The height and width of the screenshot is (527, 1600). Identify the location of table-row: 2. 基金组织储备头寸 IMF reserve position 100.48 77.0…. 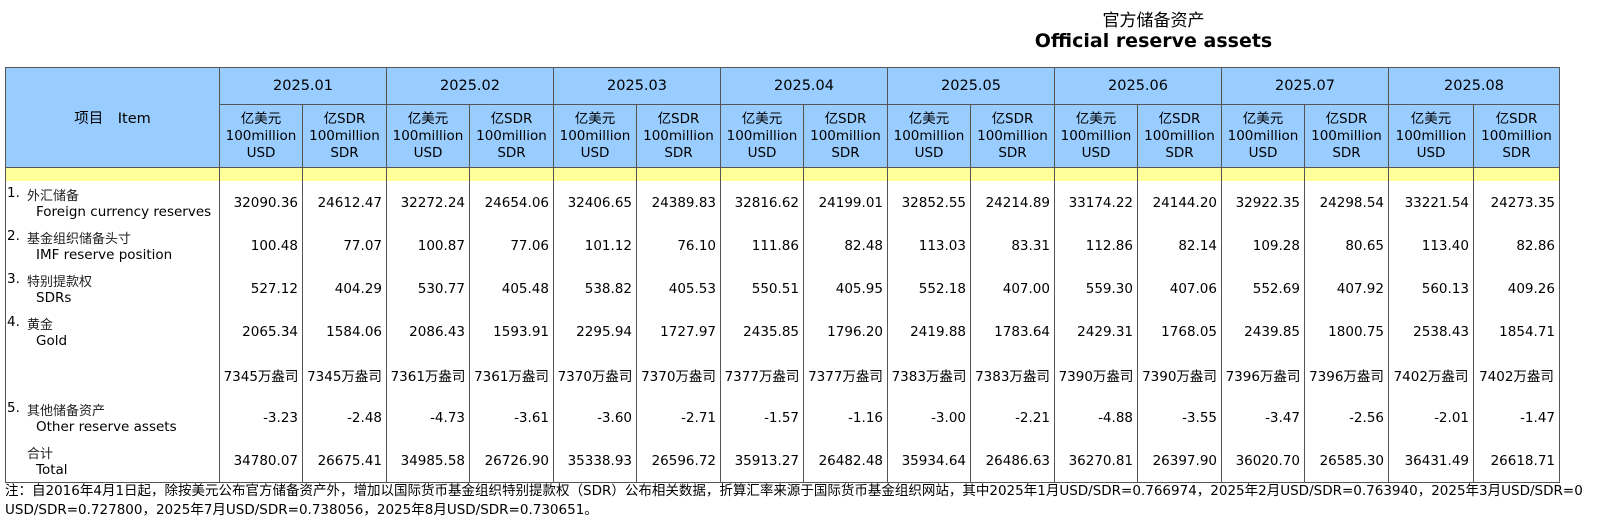
(782, 245).